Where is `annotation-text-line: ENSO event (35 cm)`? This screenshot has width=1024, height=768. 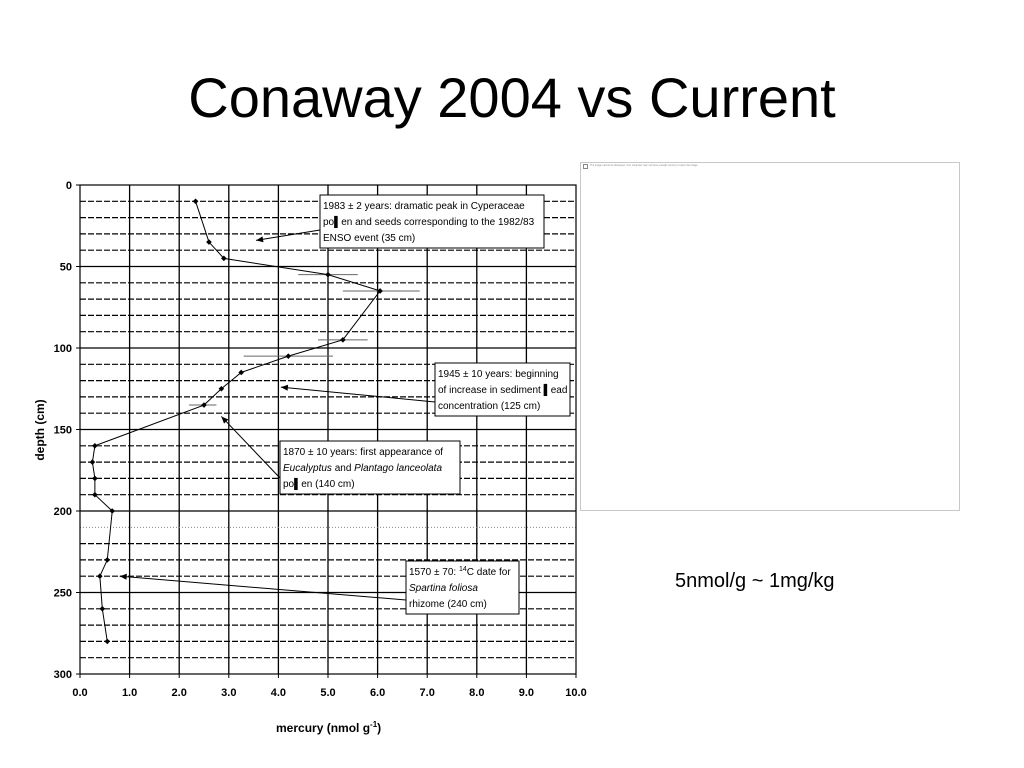
annotation-text-line: ENSO event (35 cm) is located at coordinates (369, 238).